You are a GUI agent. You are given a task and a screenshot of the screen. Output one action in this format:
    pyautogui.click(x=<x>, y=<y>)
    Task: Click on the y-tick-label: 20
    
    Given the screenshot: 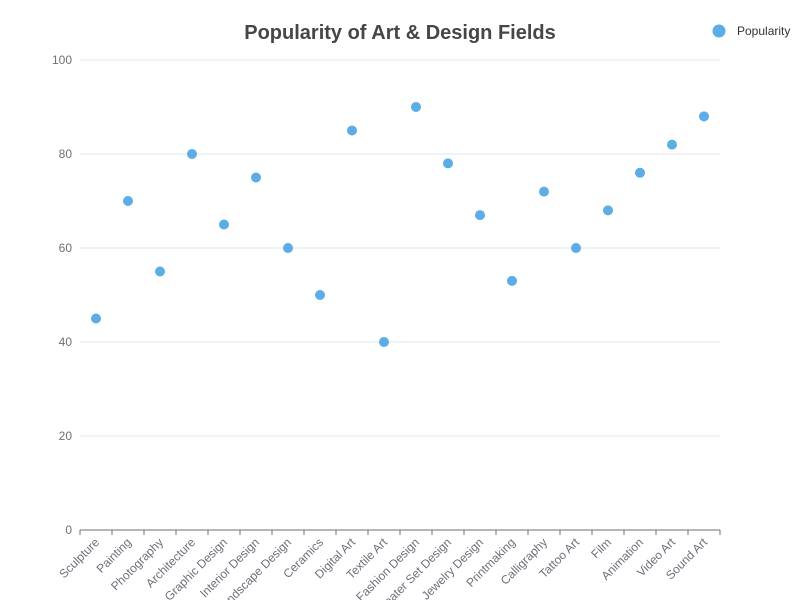 What is the action you would take?
    pyautogui.click(x=66, y=436)
    